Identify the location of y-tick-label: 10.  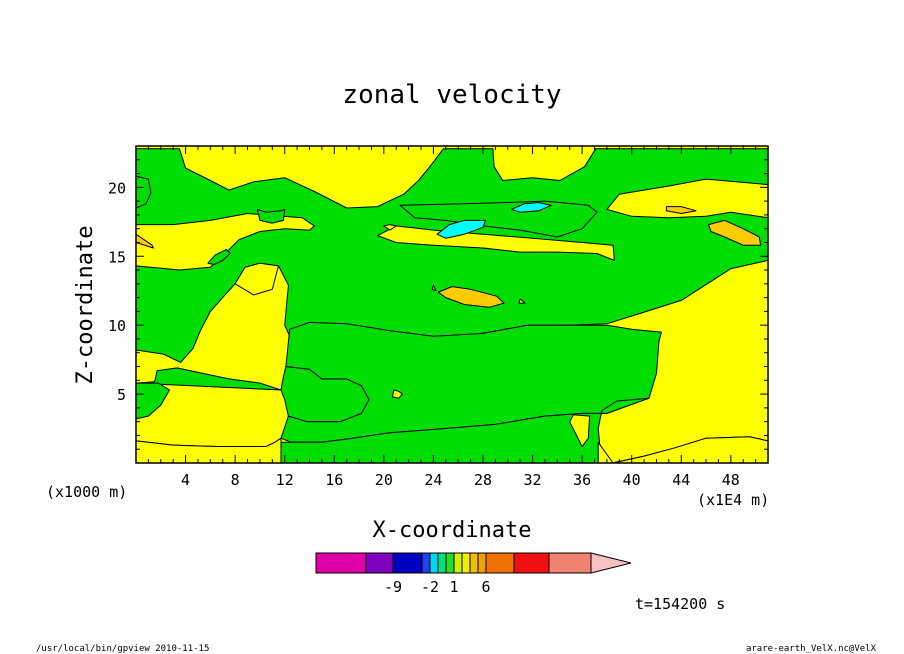
(117, 326).